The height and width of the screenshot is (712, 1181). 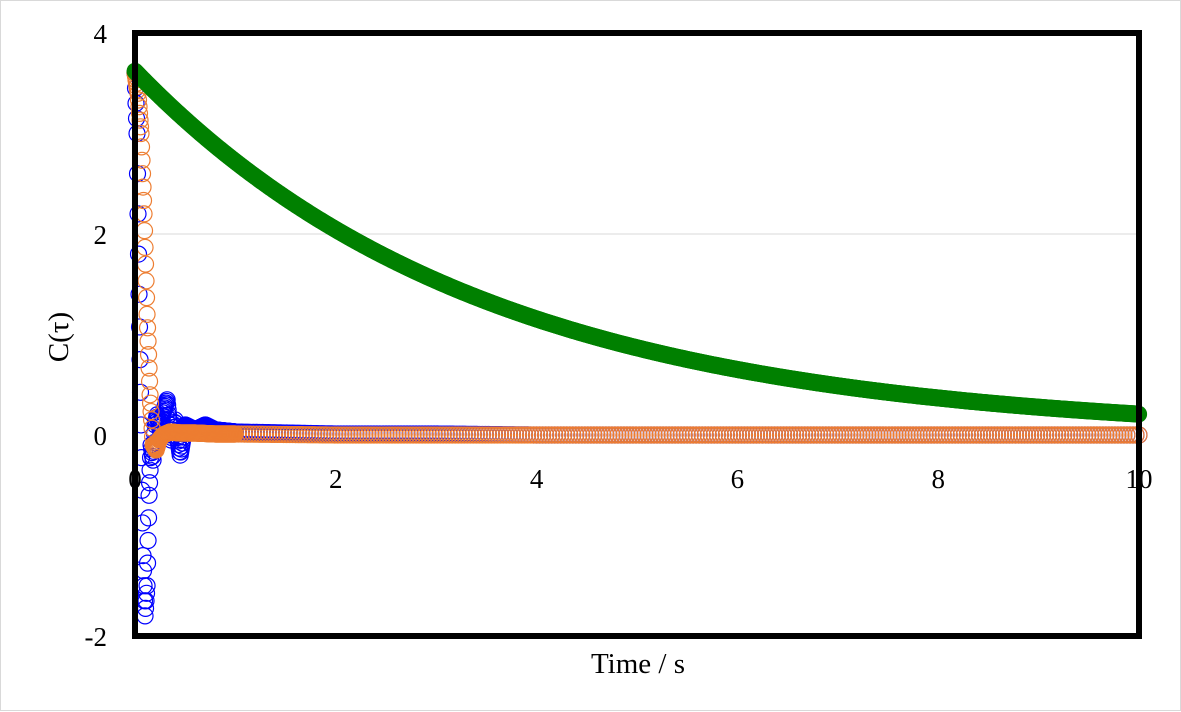 I want to click on y-tick-label: 2, so click(x=101, y=235).